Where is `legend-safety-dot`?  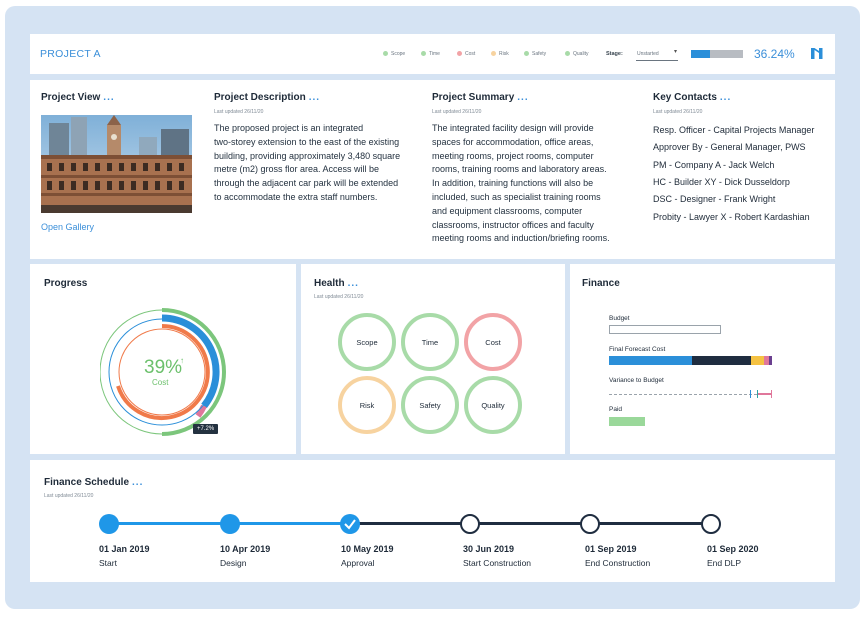
legend-safety-dot is located at coordinates (526, 53).